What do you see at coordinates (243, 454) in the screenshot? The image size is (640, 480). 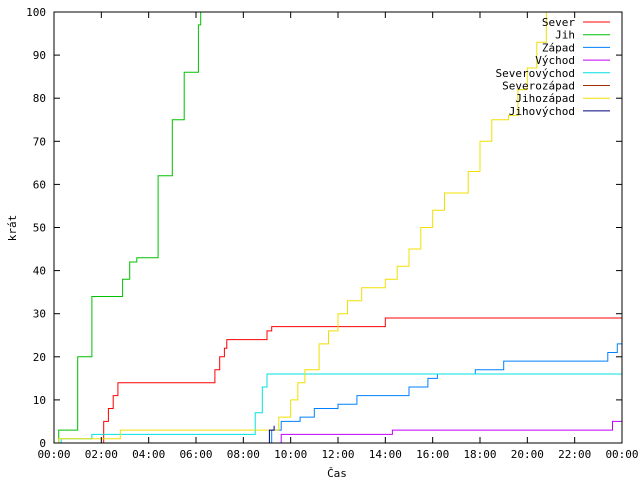 I see `x-tick-label: 08:00` at bounding box center [243, 454].